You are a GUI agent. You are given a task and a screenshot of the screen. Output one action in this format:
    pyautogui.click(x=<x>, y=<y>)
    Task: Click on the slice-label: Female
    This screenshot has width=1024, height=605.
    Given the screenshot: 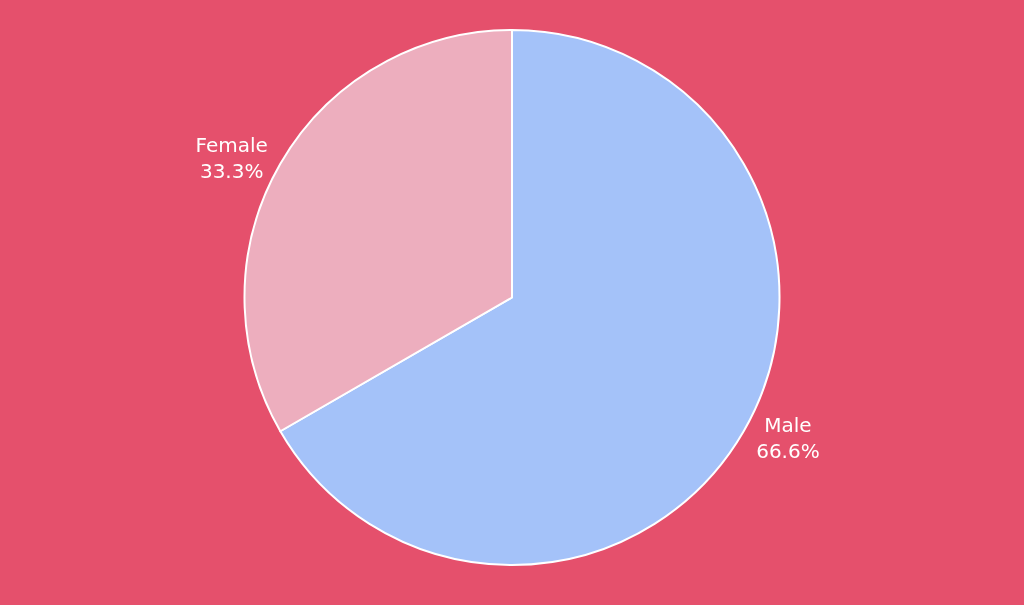 What is the action you would take?
    pyautogui.click(x=231, y=144)
    